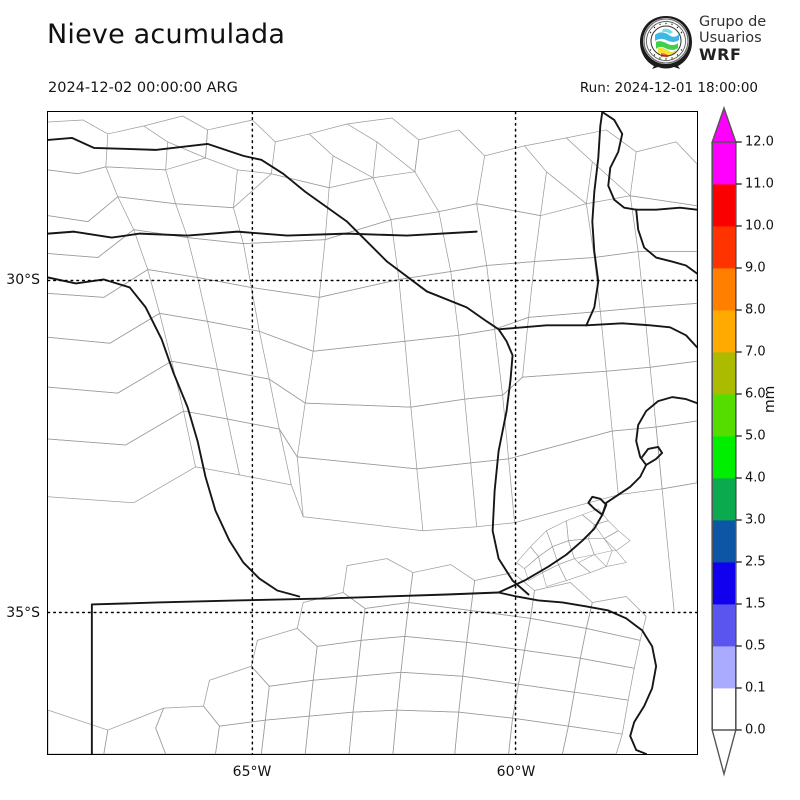  Describe the element at coordinates (738, 436) in the screenshot. I see `colorbar-ticks` at that location.